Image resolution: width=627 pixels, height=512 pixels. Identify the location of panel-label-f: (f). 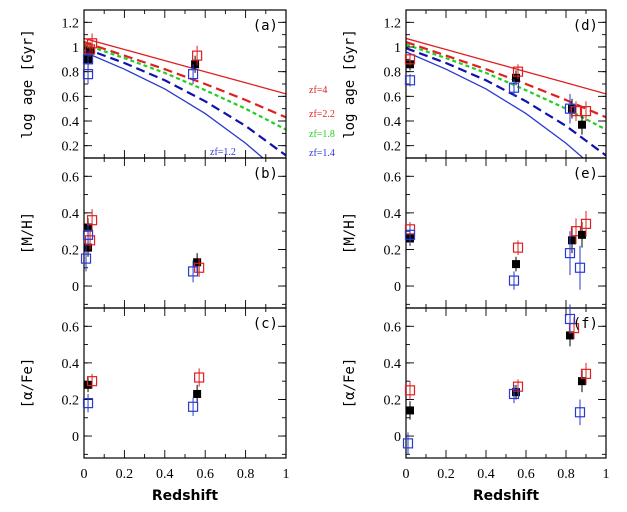
(585, 324).